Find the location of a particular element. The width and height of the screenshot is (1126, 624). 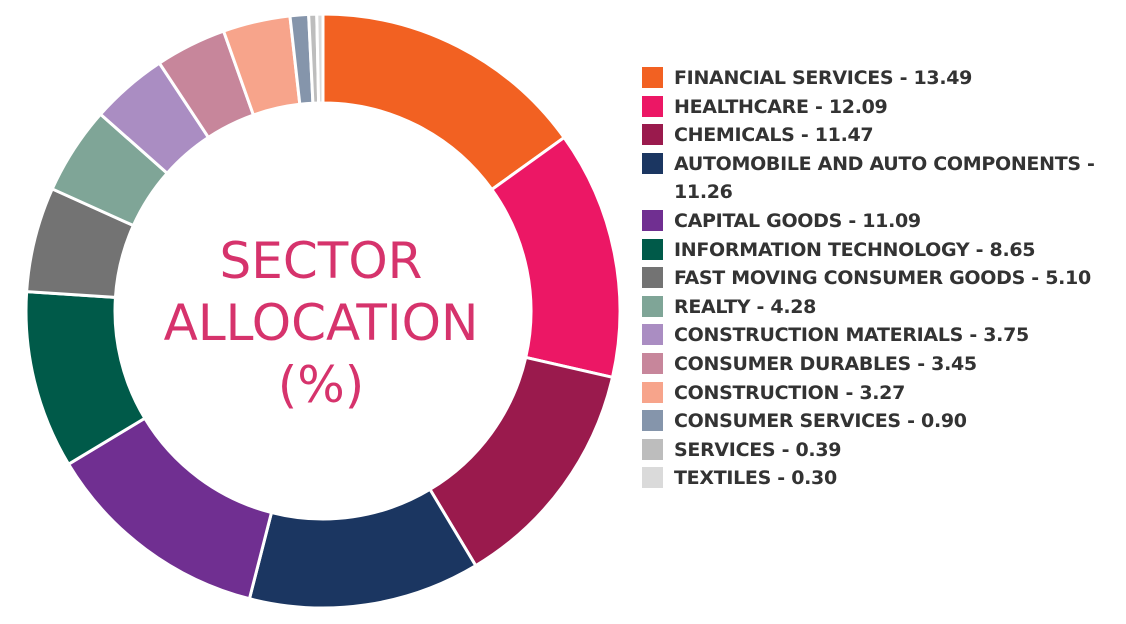

legend-item: CONSUMER SERVICES - 0.90 is located at coordinates (881, 421).